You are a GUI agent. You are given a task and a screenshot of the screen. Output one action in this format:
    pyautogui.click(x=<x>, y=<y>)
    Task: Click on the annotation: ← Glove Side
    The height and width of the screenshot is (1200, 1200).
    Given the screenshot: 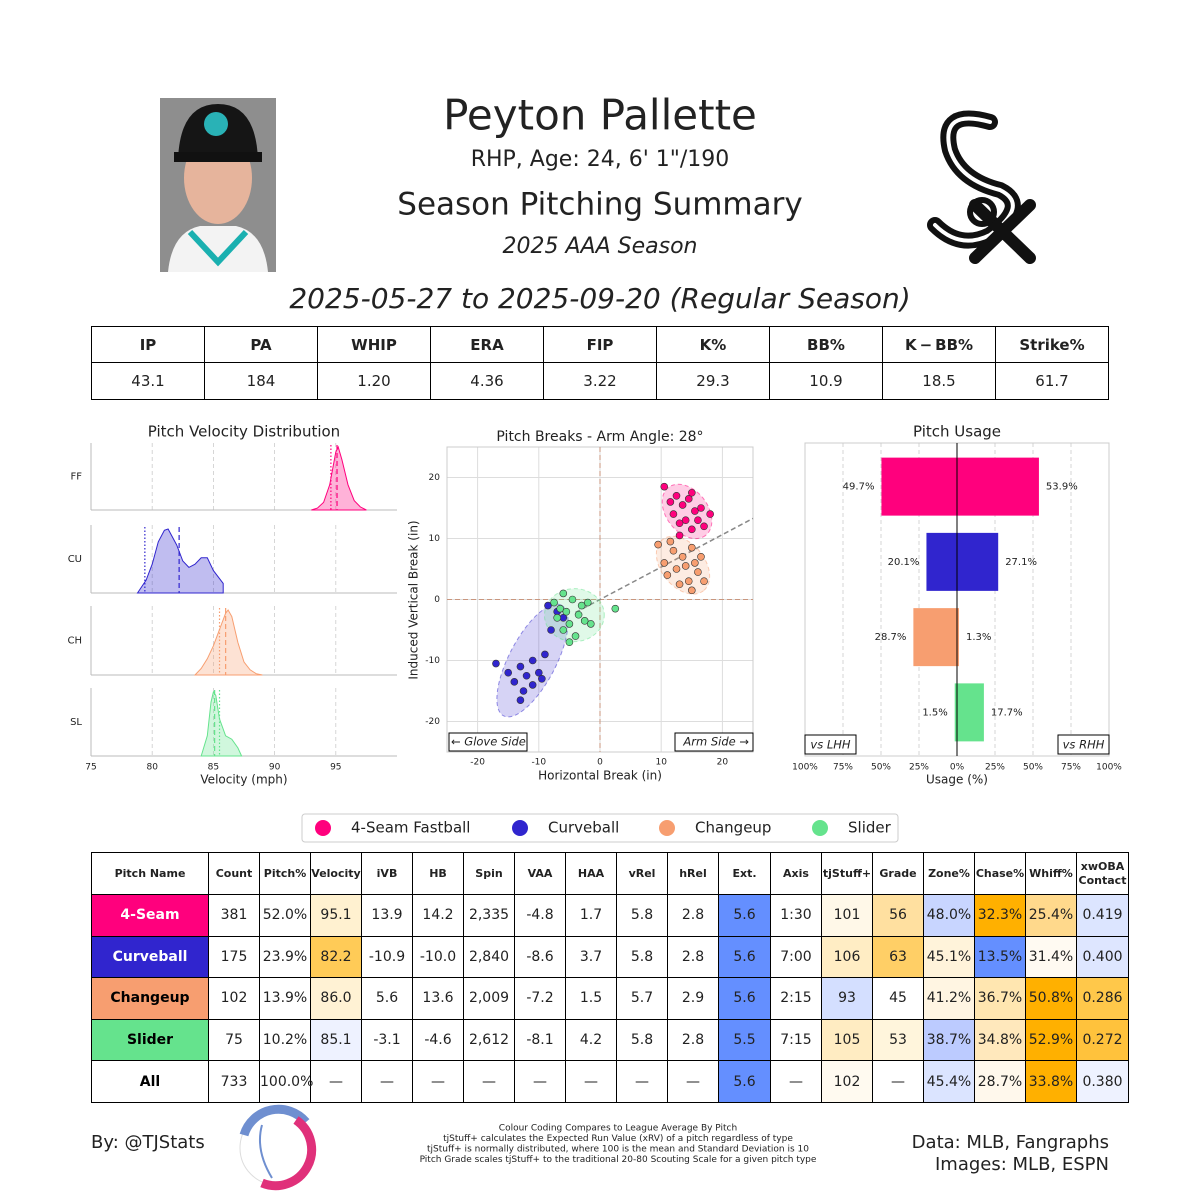 What is the action you would take?
    pyautogui.click(x=488, y=742)
    